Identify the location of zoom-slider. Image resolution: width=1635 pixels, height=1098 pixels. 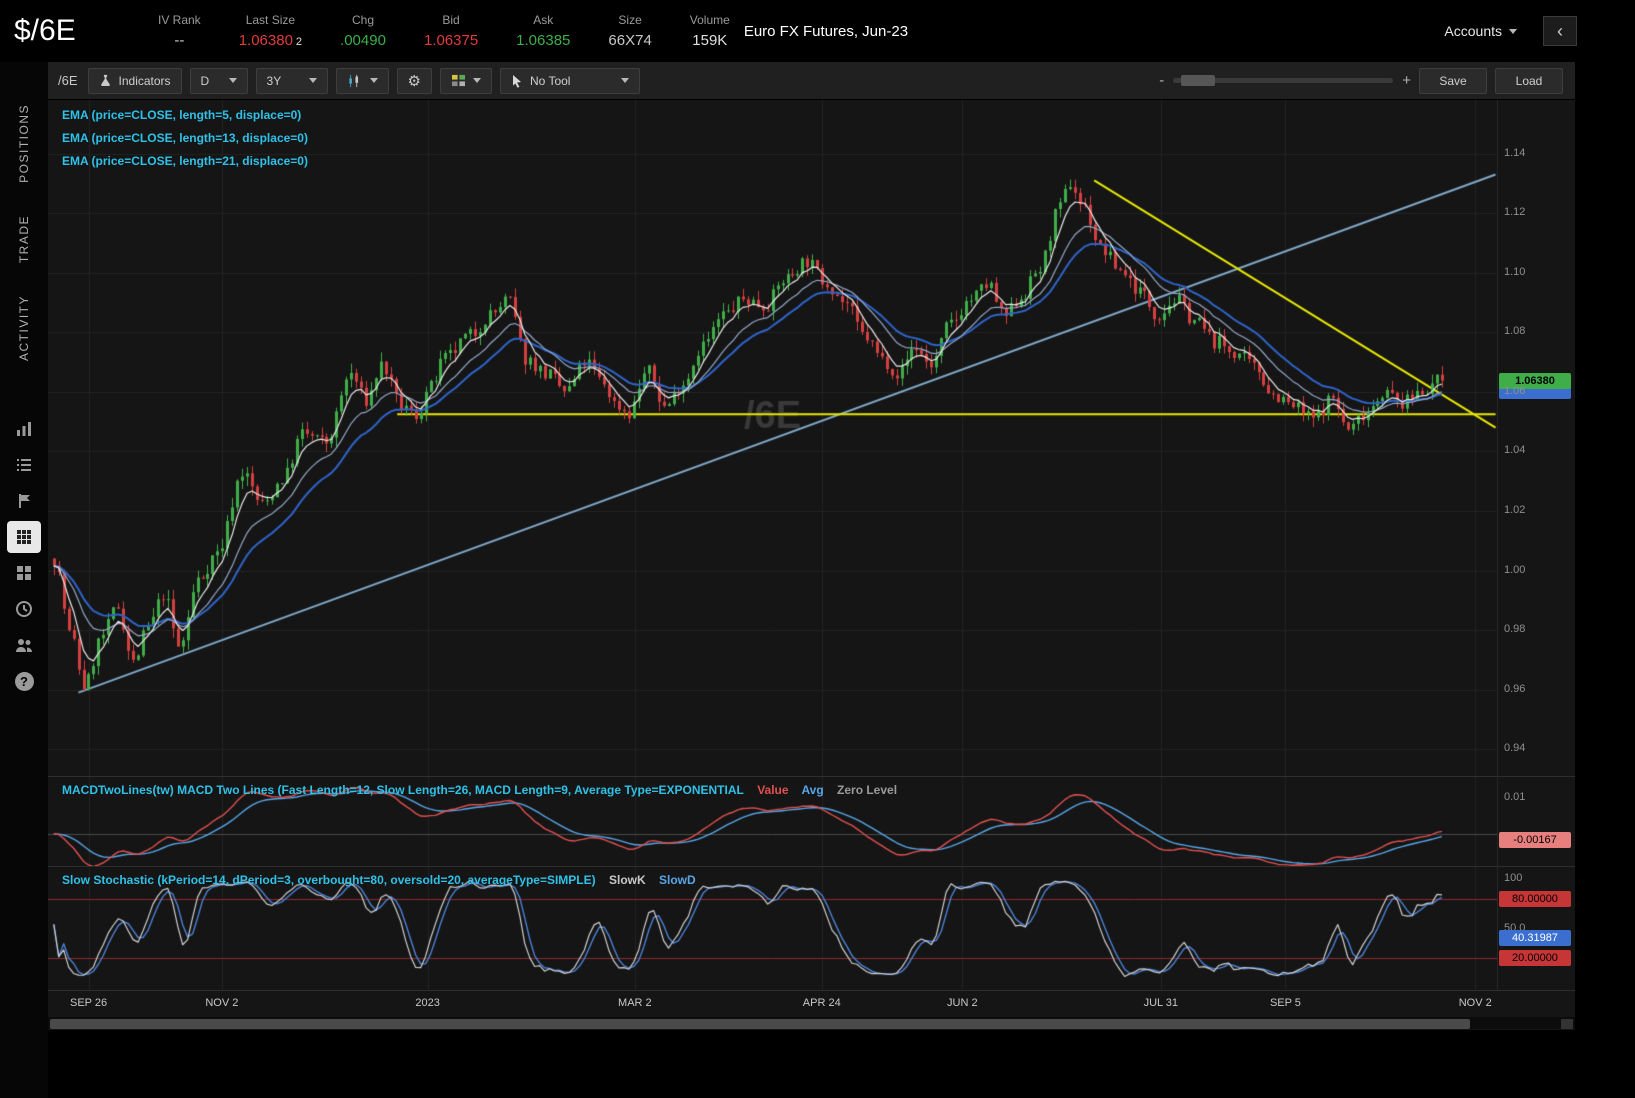
(1283, 80).